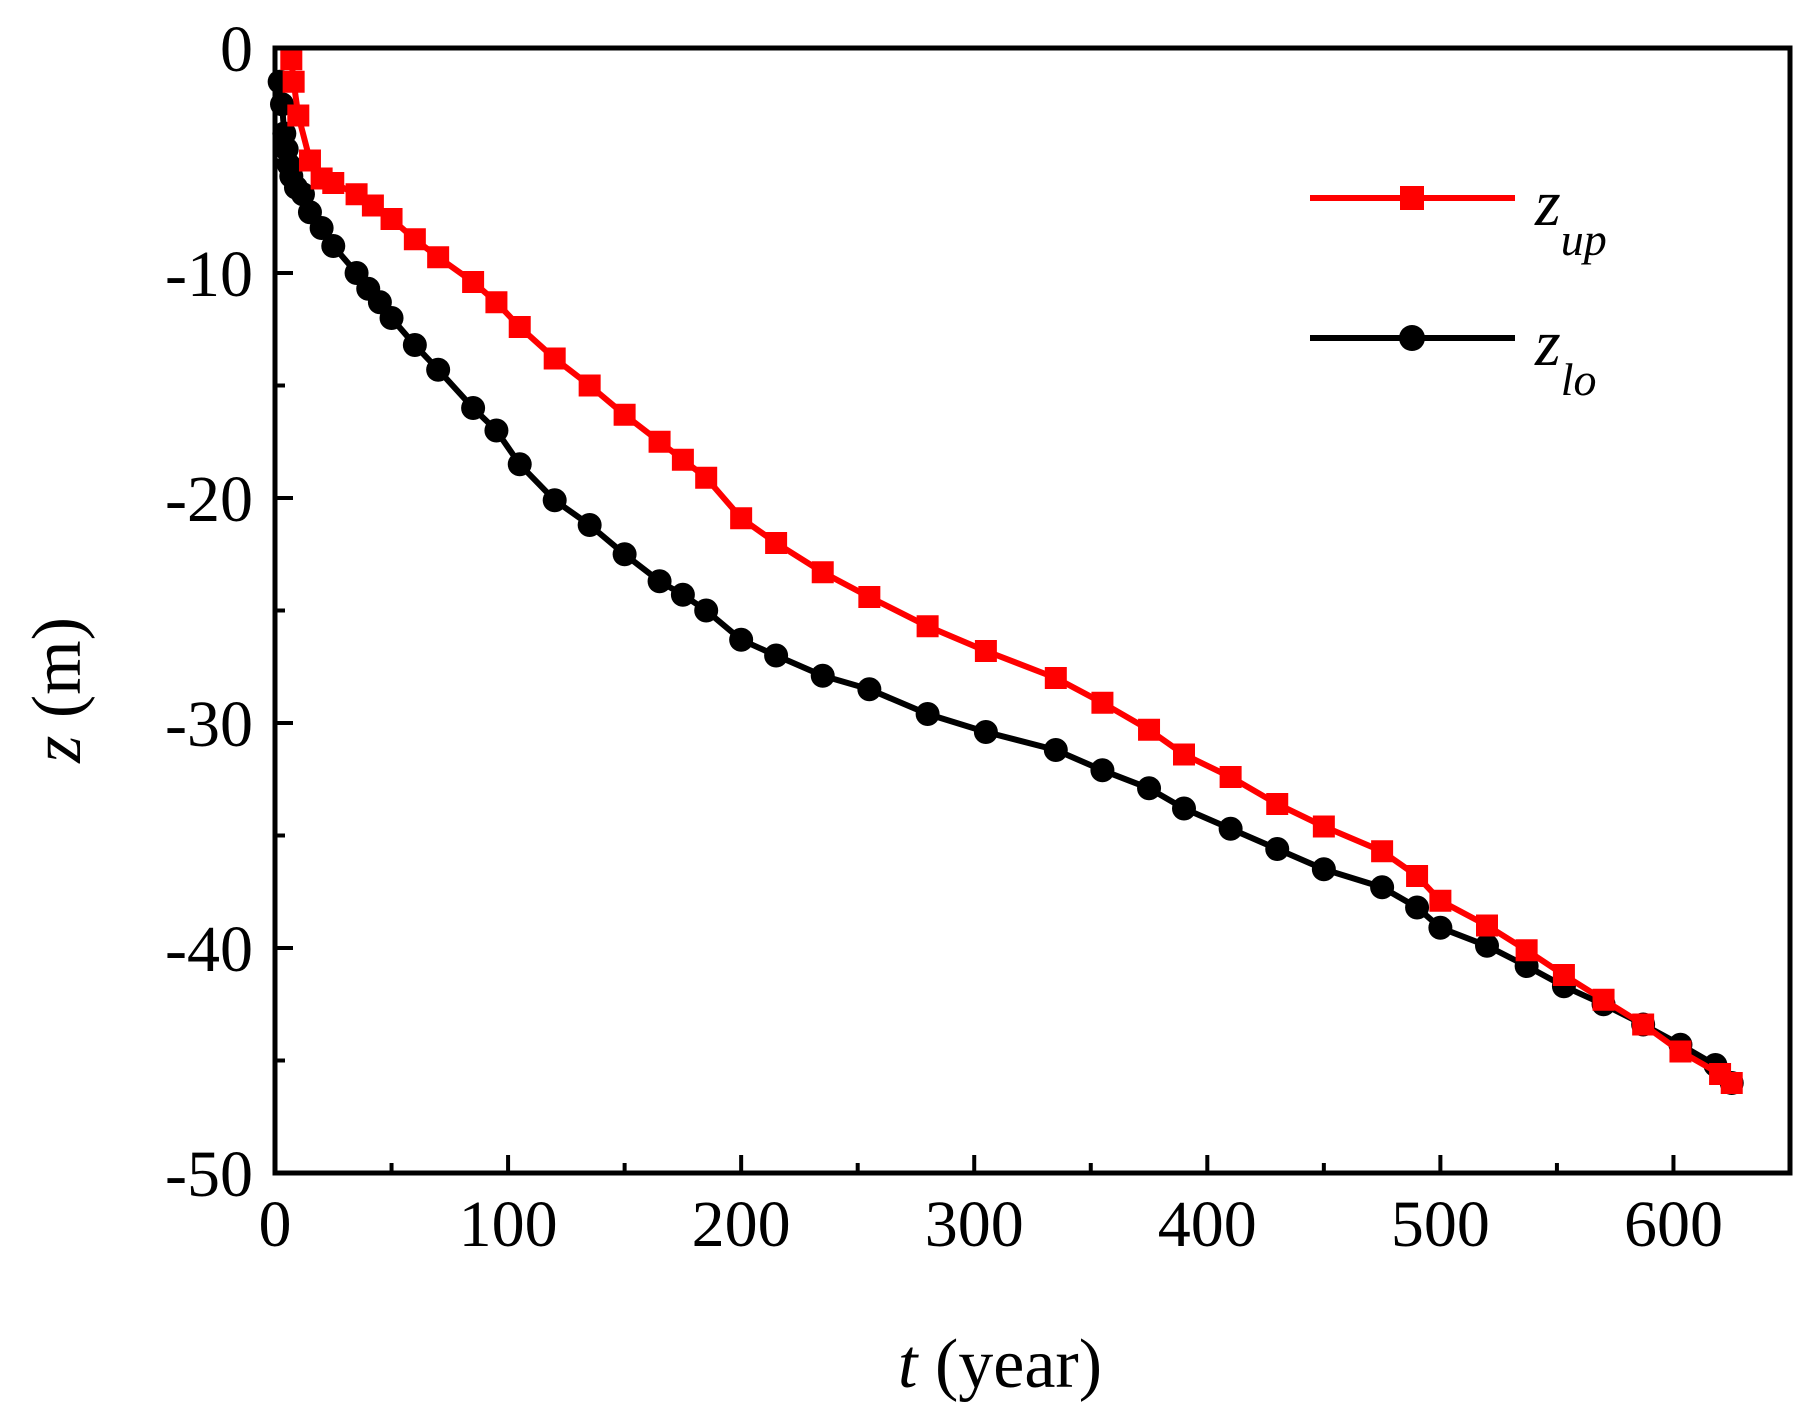 This screenshot has width=1808, height=1418. I want to click on y-tick-label: -20, so click(209, 499).